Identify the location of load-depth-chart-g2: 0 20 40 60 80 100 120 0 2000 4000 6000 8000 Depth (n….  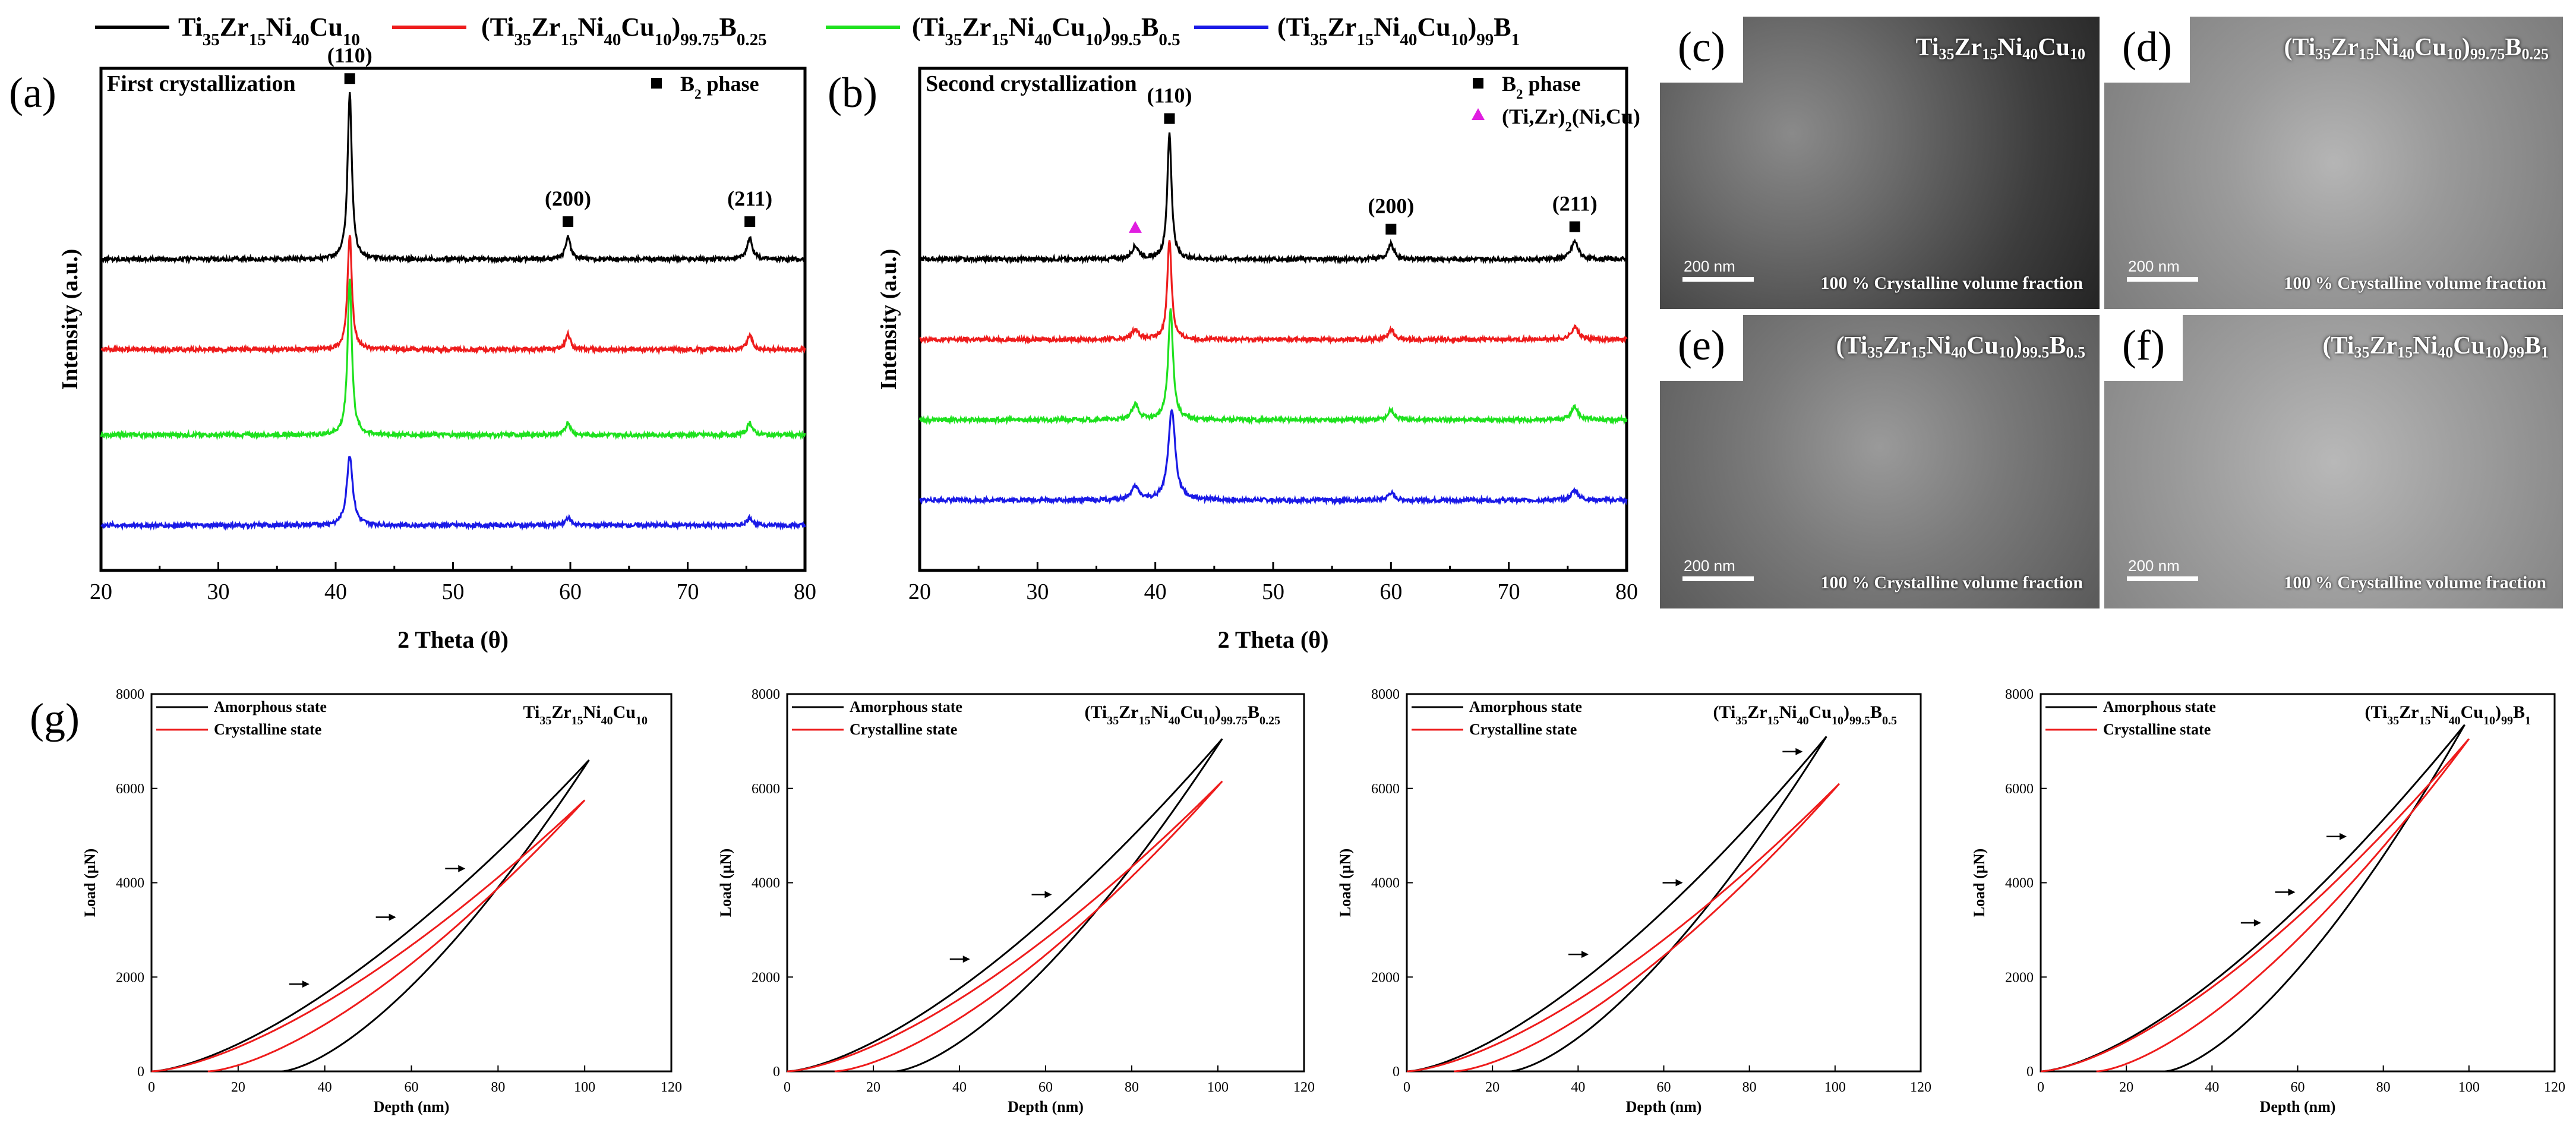
(1016, 901).